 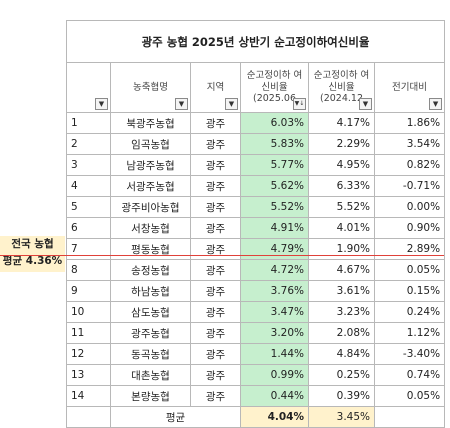 What do you see at coordinates (274, 312) in the screenshot?
I see `row-ratio-2025: 3.47%` at bounding box center [274, 312].